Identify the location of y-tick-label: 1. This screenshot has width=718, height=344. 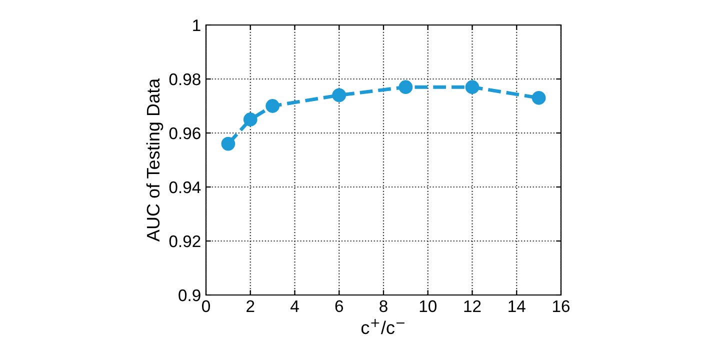
(196, 26).